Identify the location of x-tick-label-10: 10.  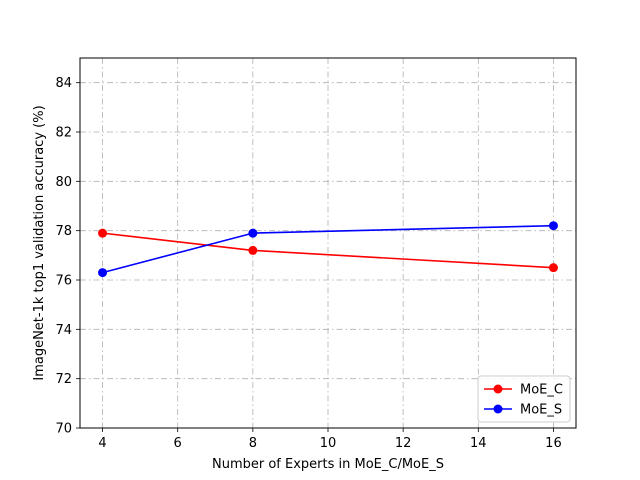
(328, 443).